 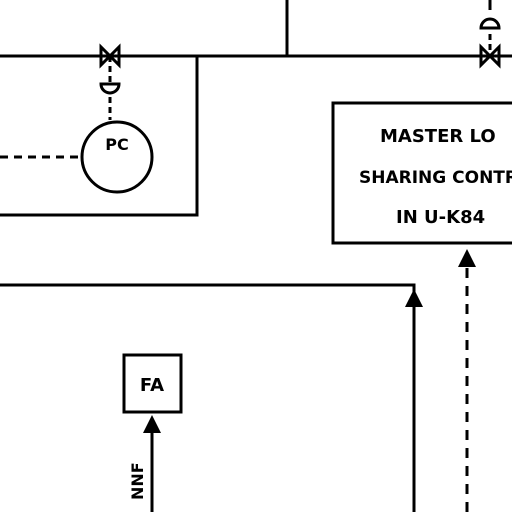 What do you see at coordinates (490, 34) in the screenshot?
I see `control-valve-right` at bounding box center [490, 34].